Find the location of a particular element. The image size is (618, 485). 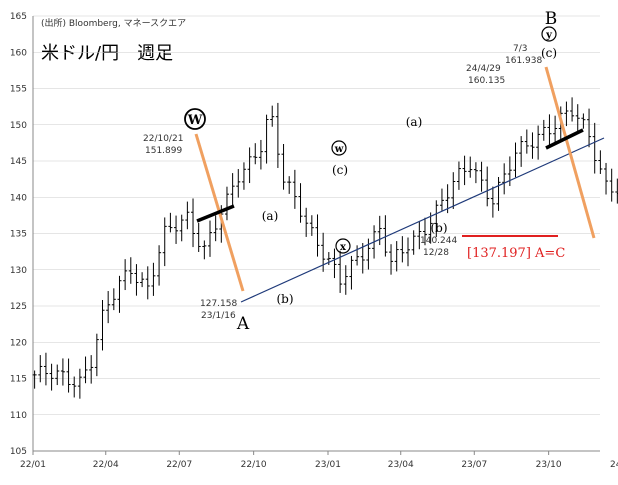

y-tick-label: 125 is located at coordinates (18, 307).